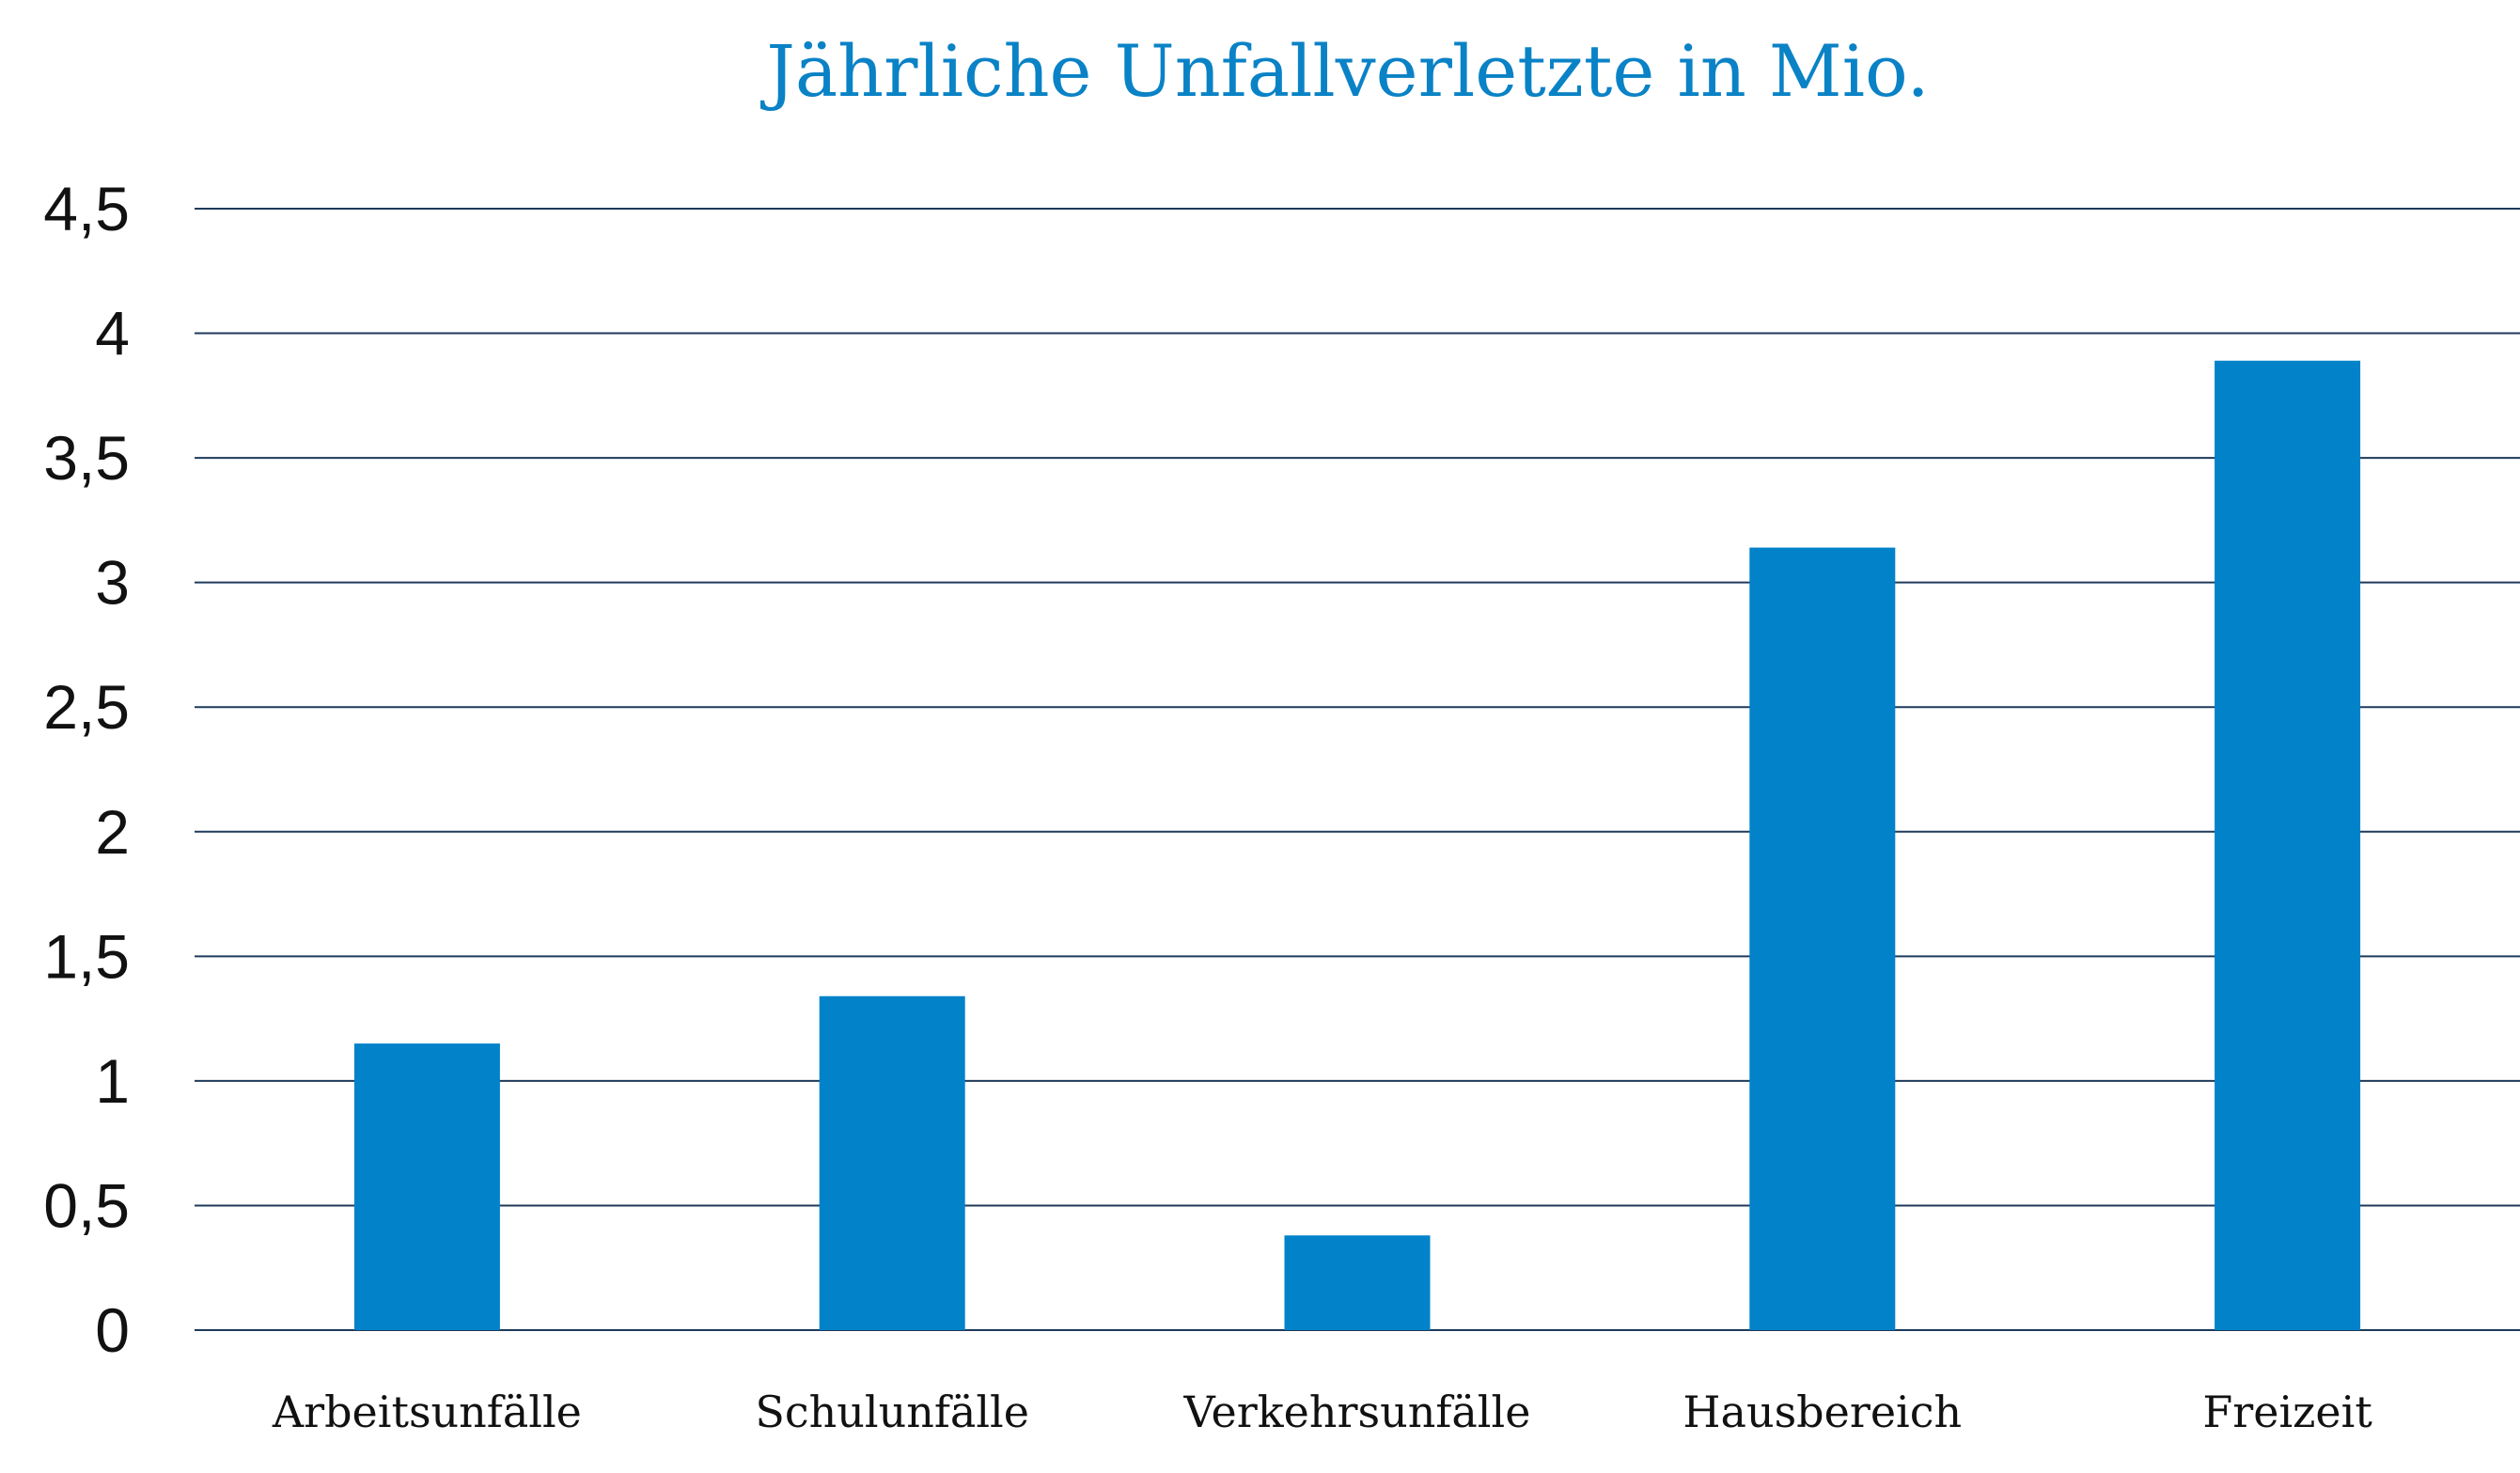  Describe the element at coordinates (1357, 1412) in the screenshot. I see `x-category-label: Verkehrsunfälle` at that location.